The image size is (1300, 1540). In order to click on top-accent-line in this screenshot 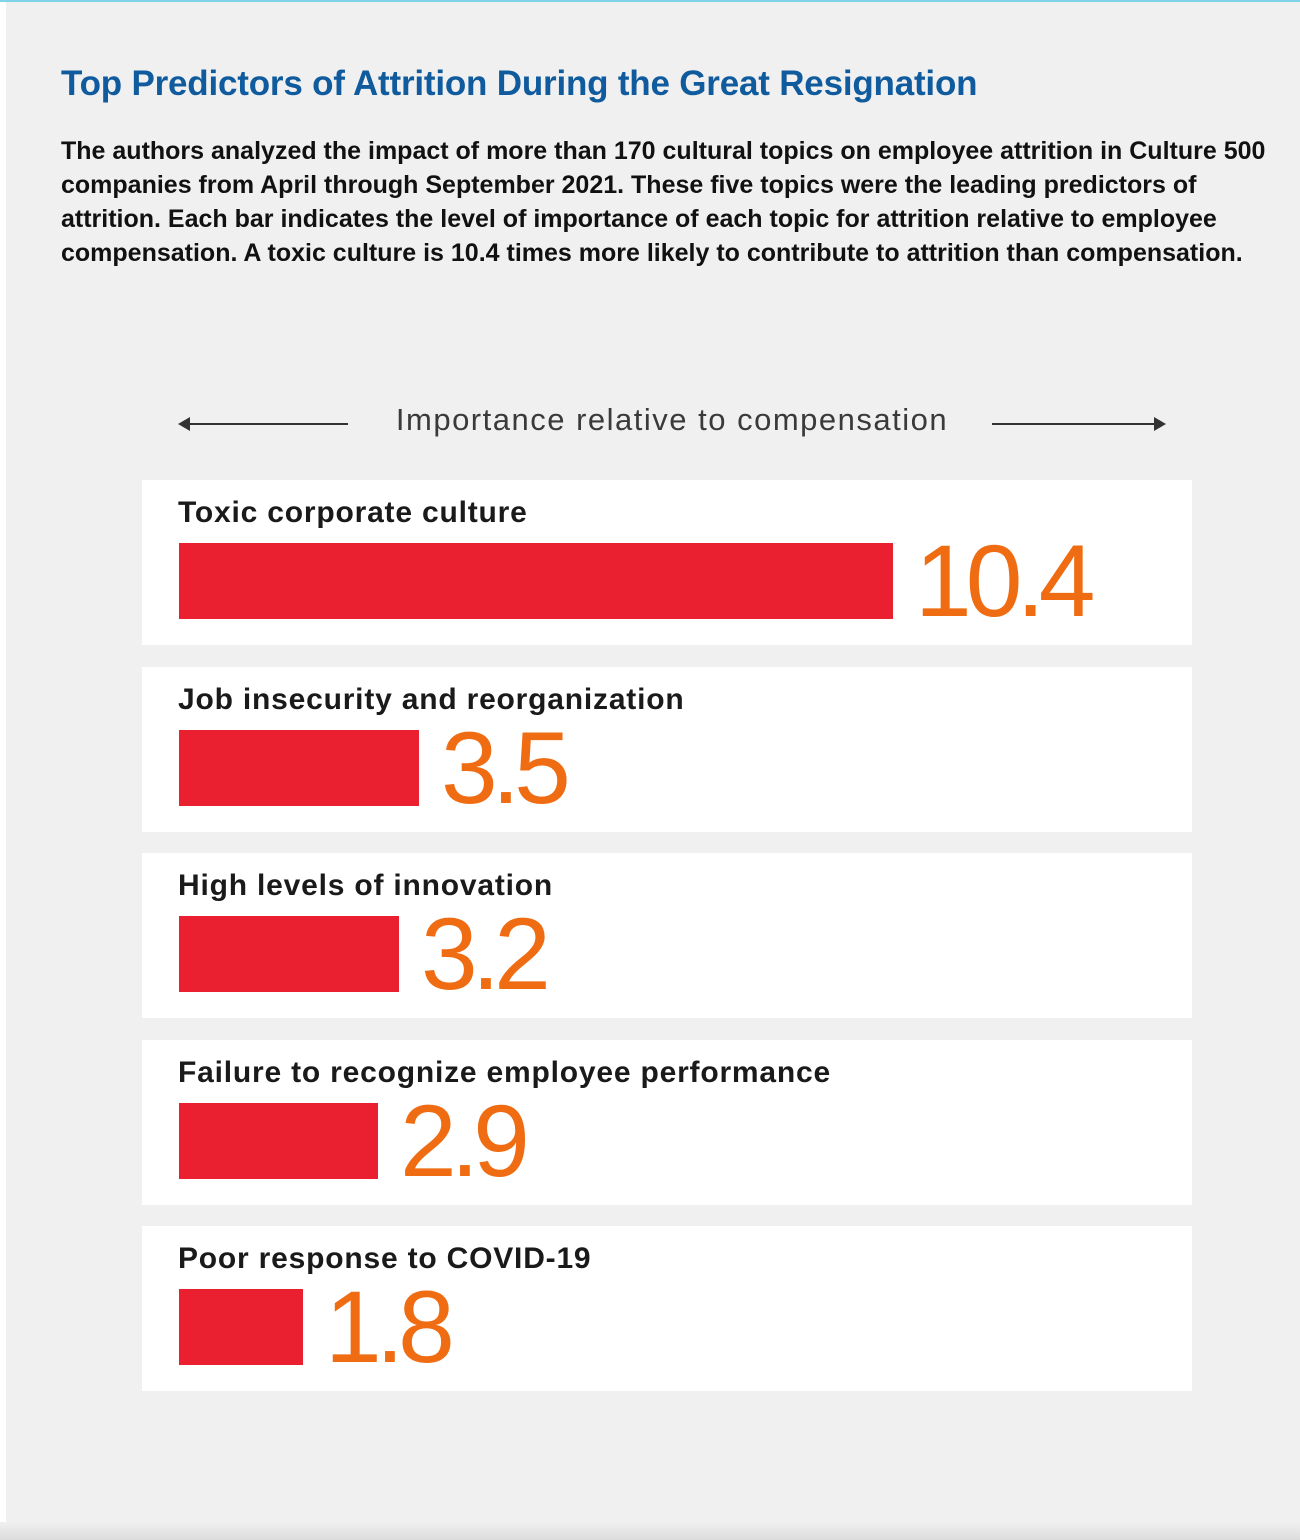, I will do `click(650, 1)`.